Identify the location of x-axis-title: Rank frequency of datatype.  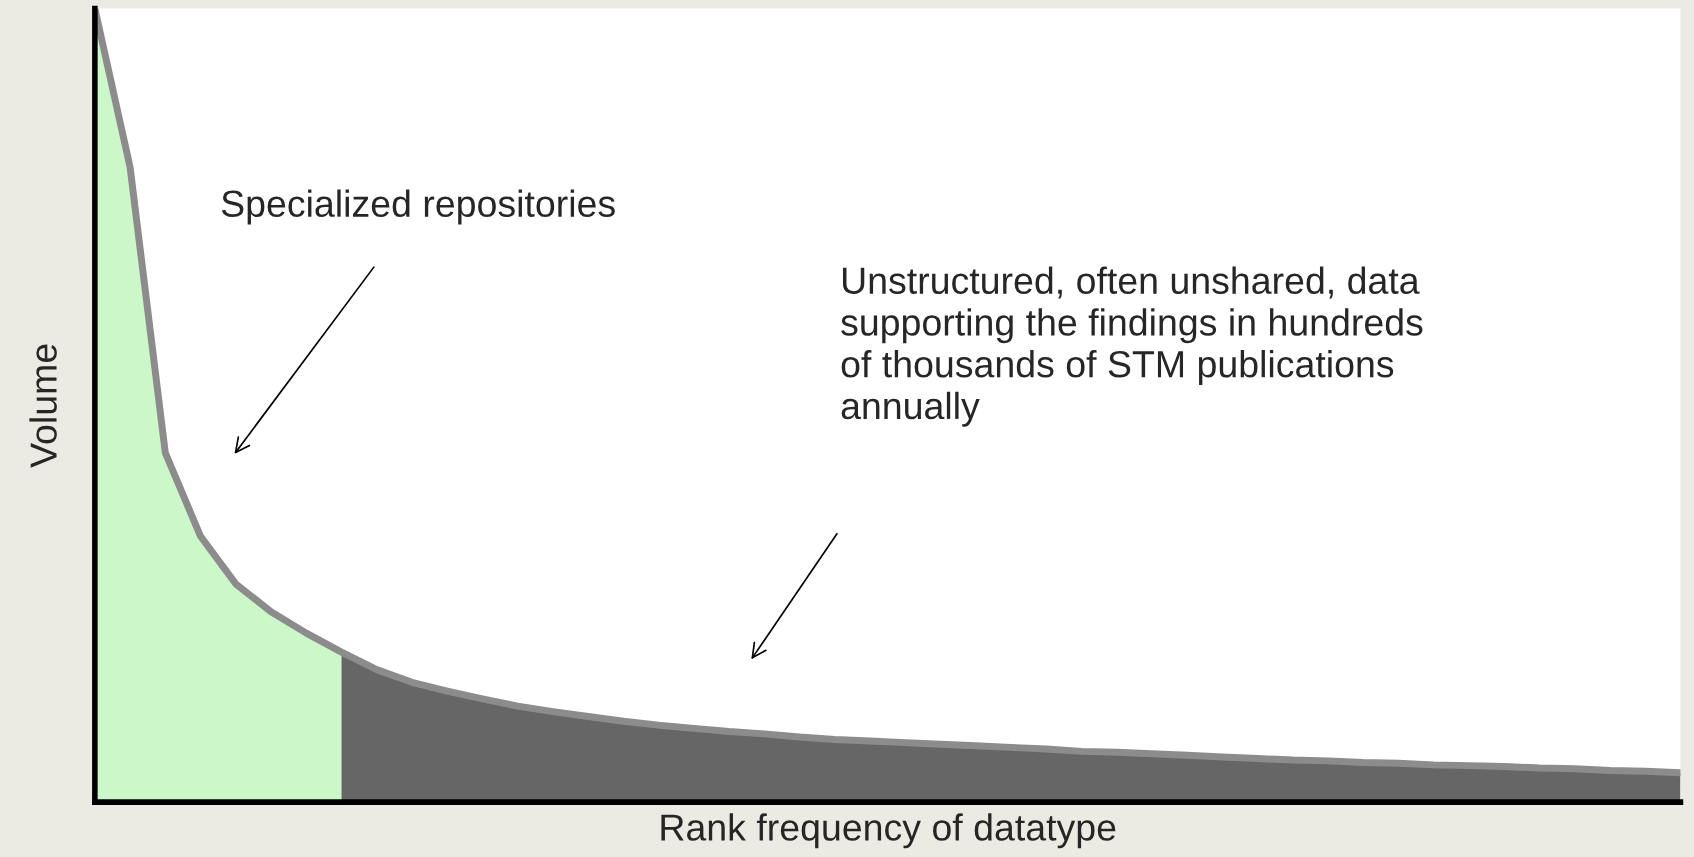
(888, 831).